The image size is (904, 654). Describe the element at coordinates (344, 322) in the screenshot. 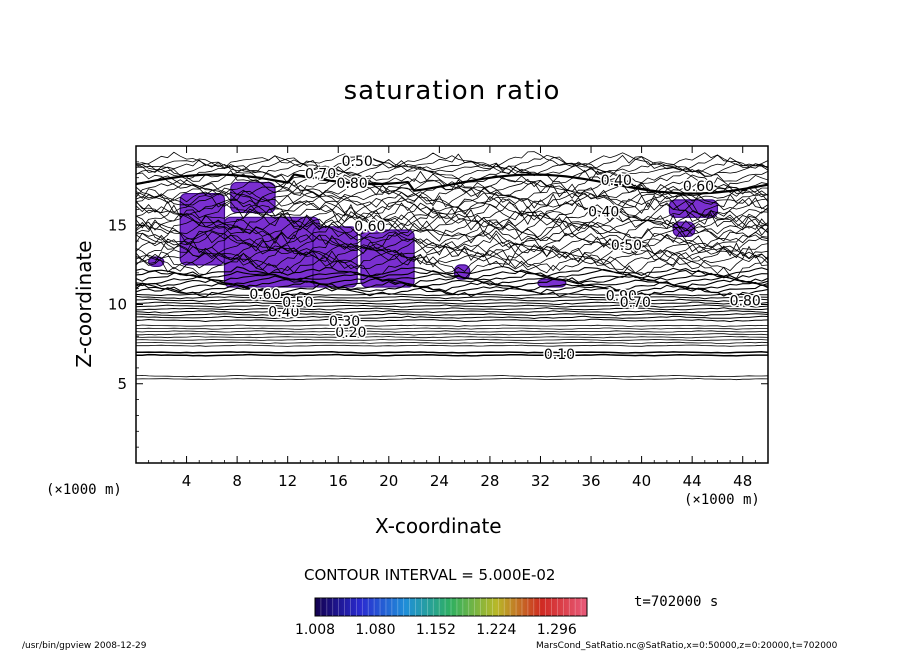

I see `contour-label: 0.30` at that location.